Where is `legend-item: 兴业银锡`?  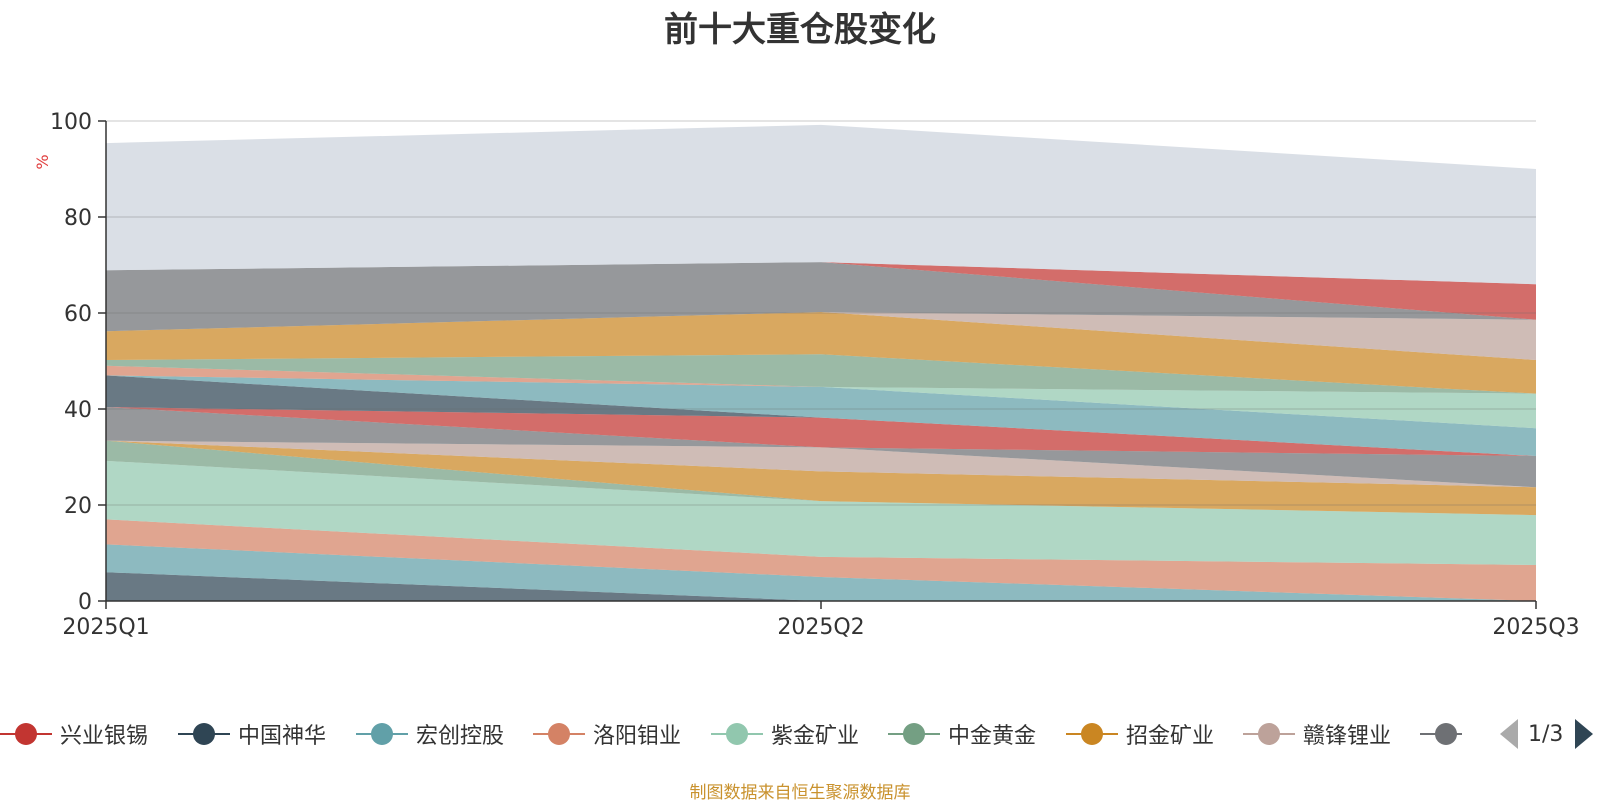
legend-item: 兴业银锡 is located at coordinates (74, 734).